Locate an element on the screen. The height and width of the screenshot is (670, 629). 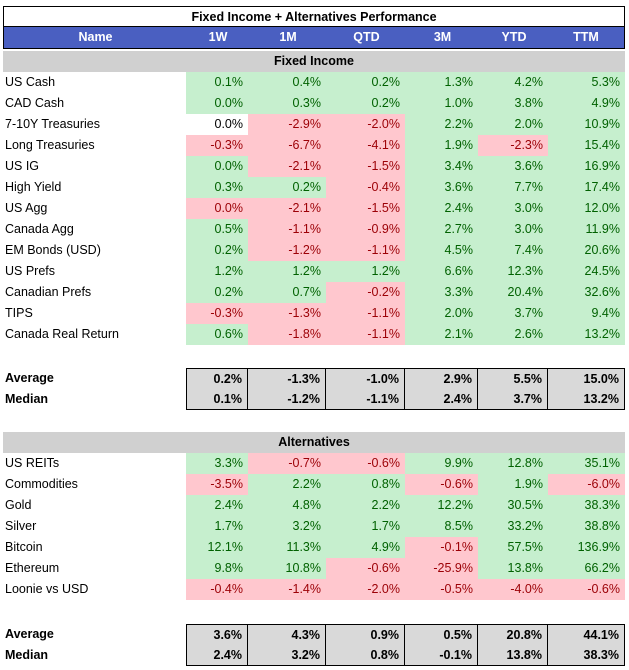
cell-3m: 1.3% is located at coordinates (441, 82).